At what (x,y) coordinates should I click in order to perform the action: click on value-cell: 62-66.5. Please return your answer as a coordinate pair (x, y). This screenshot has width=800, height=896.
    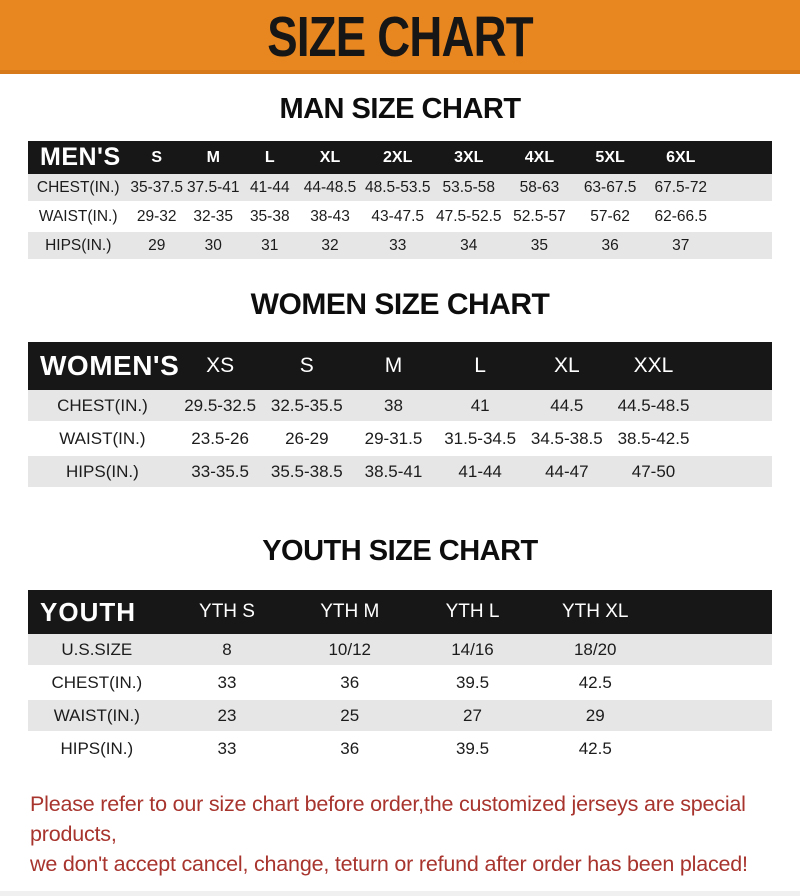
    Looking at the image, I should click on (681, 216).